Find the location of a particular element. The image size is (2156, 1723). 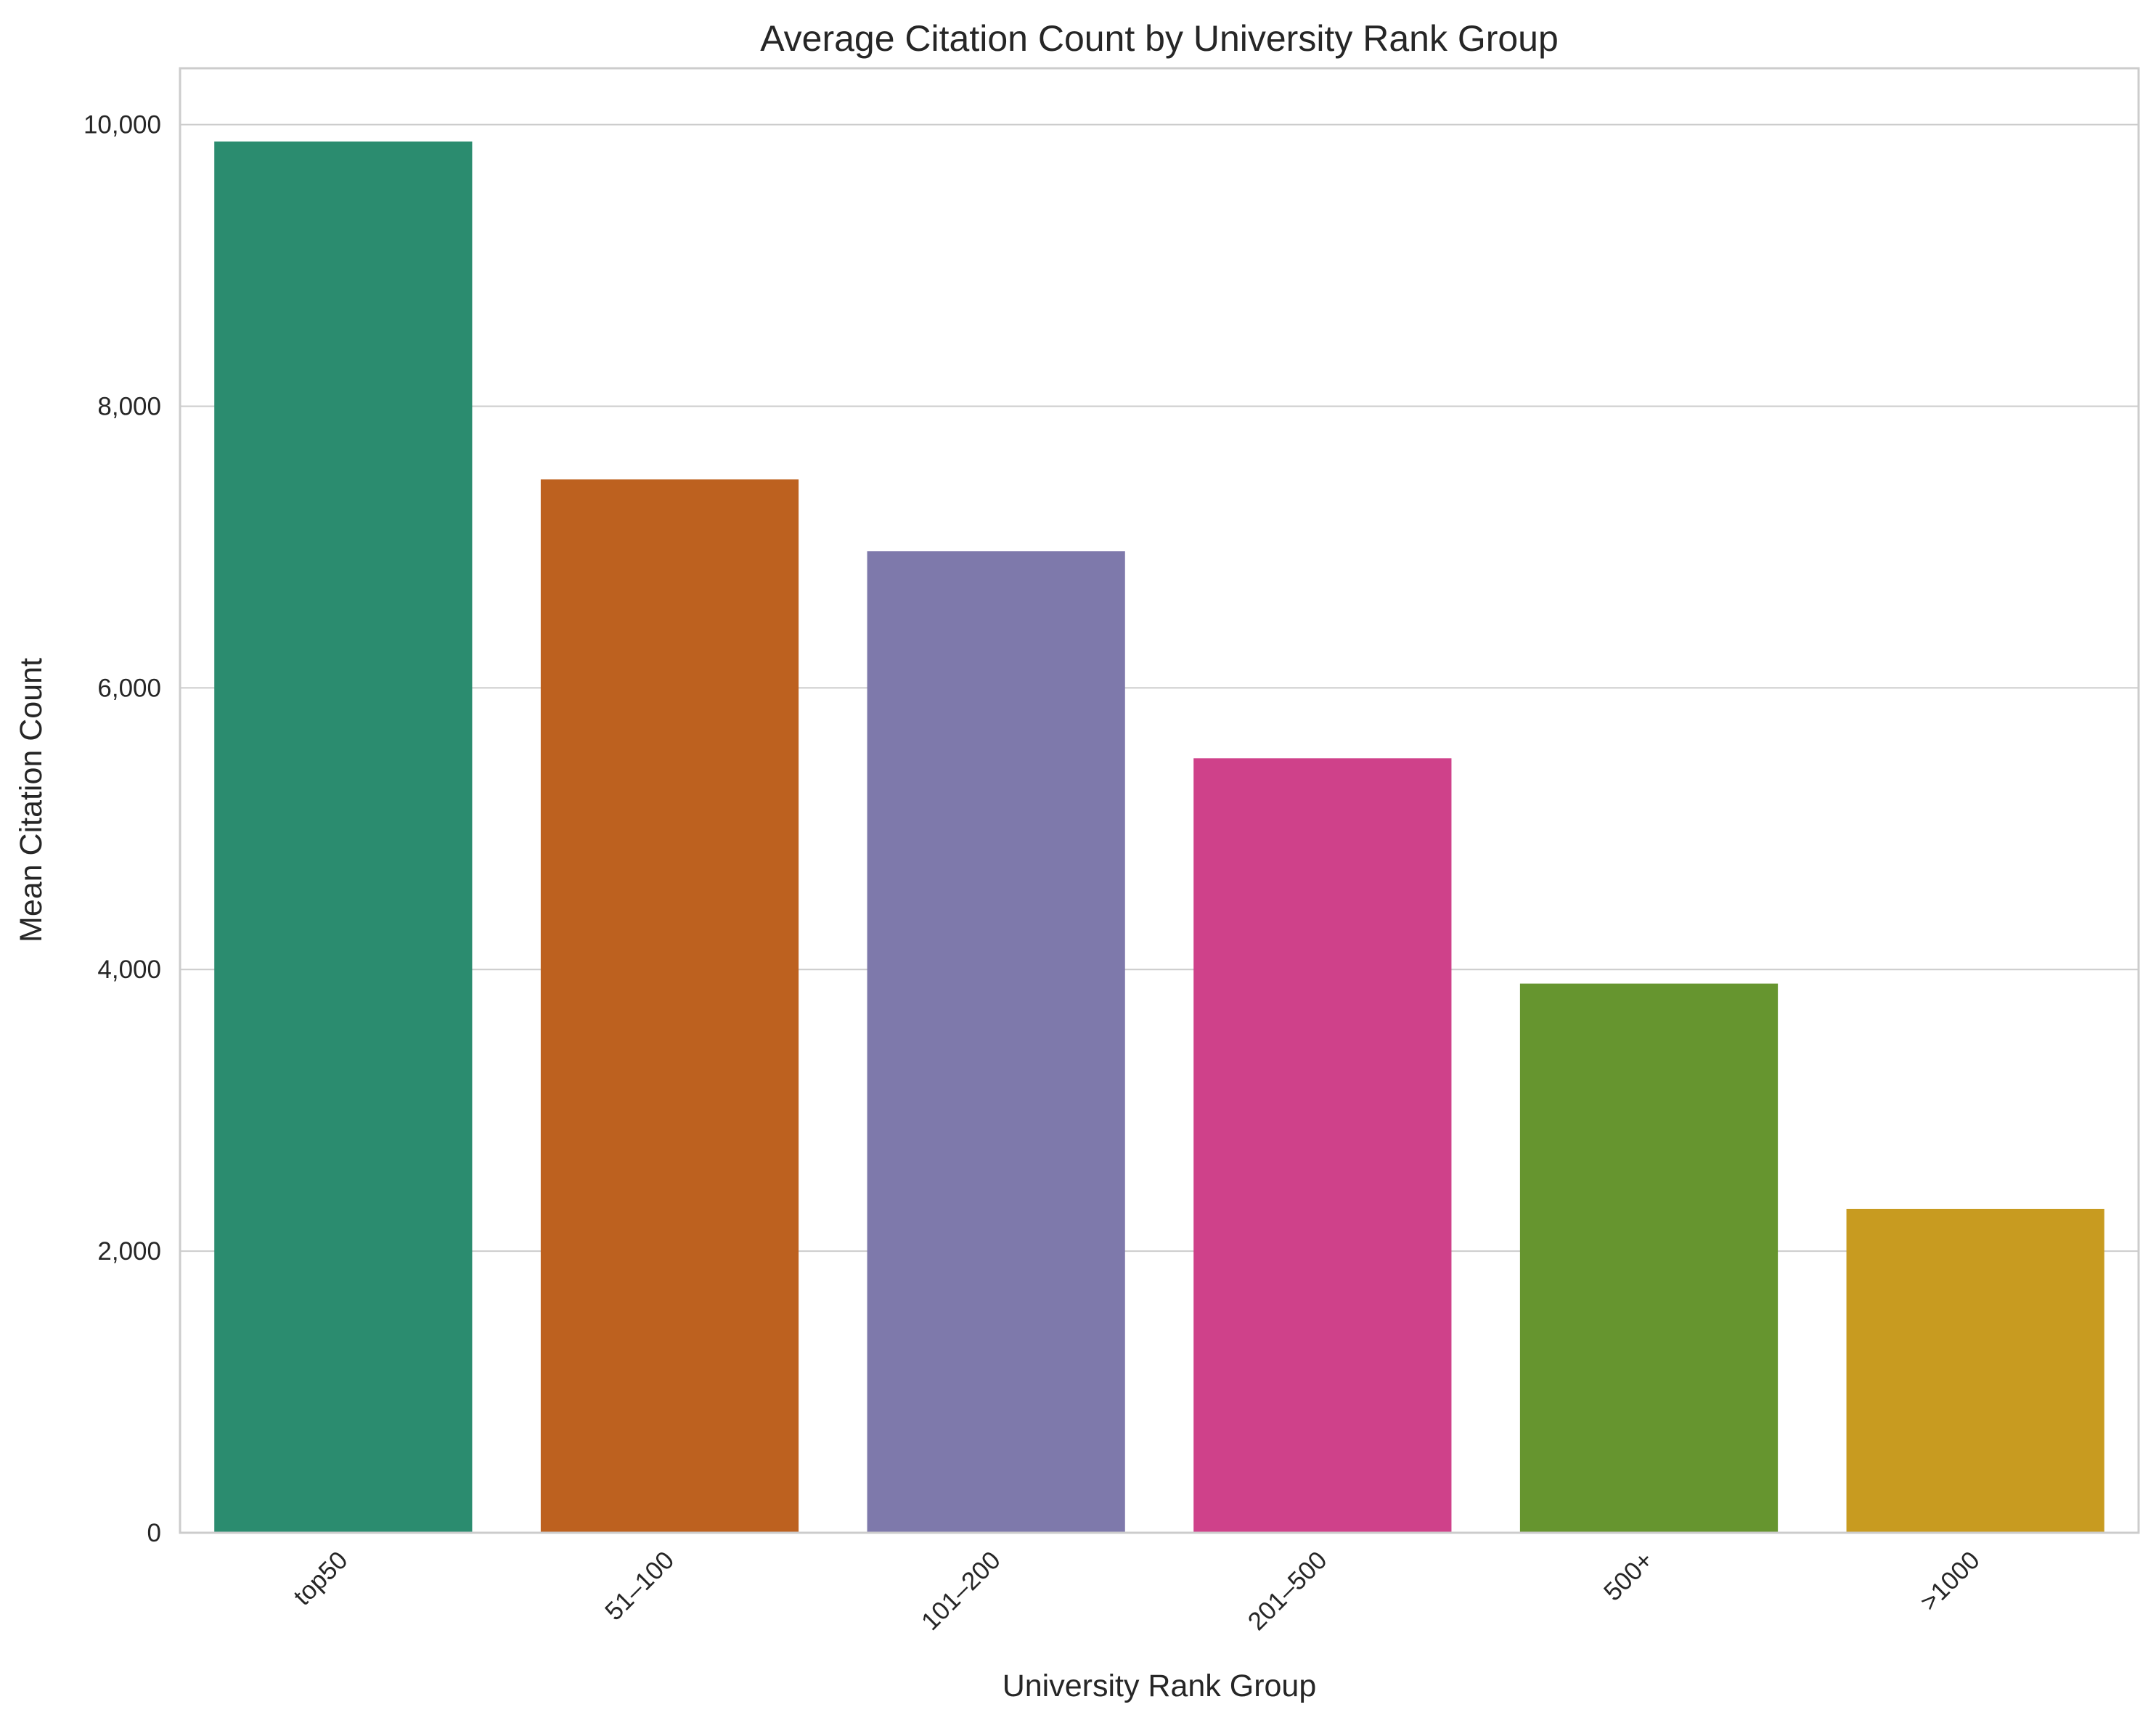

x-tick-label: >1000 is located at coordinates (1950, 1581).